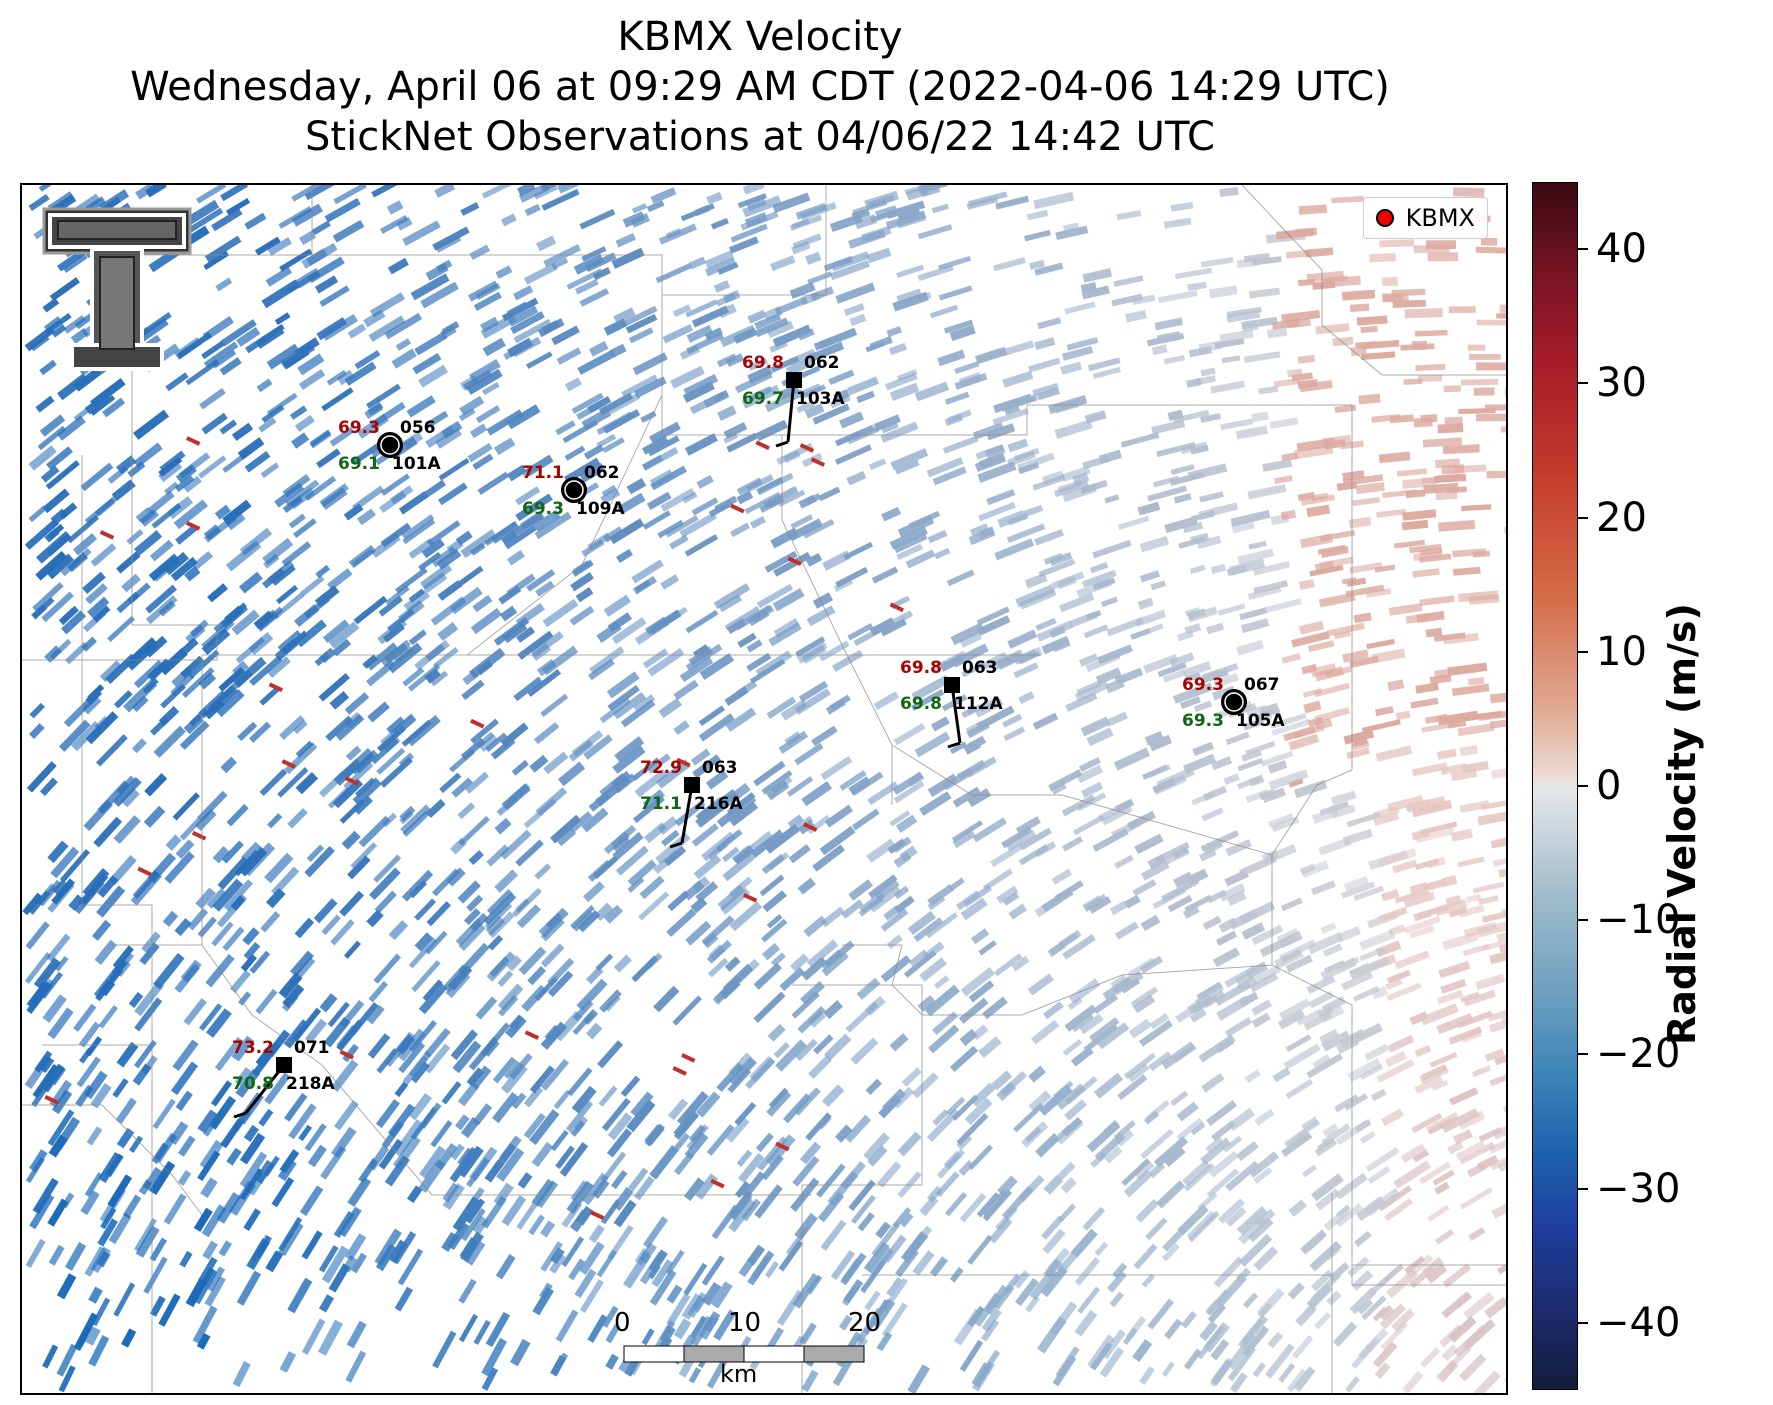  I want to click on colorbar-tick, so click(1583, 1322).